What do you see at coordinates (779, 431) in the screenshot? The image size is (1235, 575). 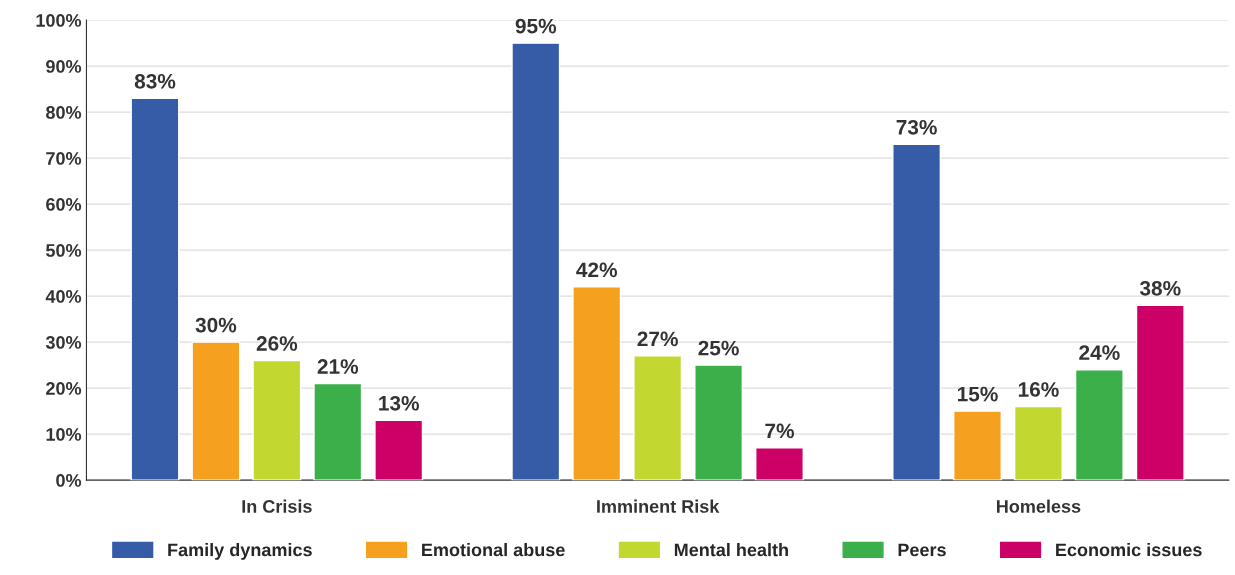 I see `data-label: 7%` at bounding box center [779, 431].